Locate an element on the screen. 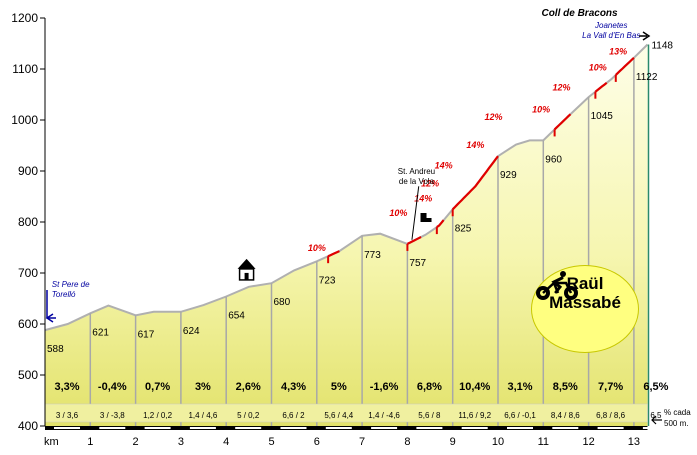  house-door-icon is located at coordinates (246, 276).